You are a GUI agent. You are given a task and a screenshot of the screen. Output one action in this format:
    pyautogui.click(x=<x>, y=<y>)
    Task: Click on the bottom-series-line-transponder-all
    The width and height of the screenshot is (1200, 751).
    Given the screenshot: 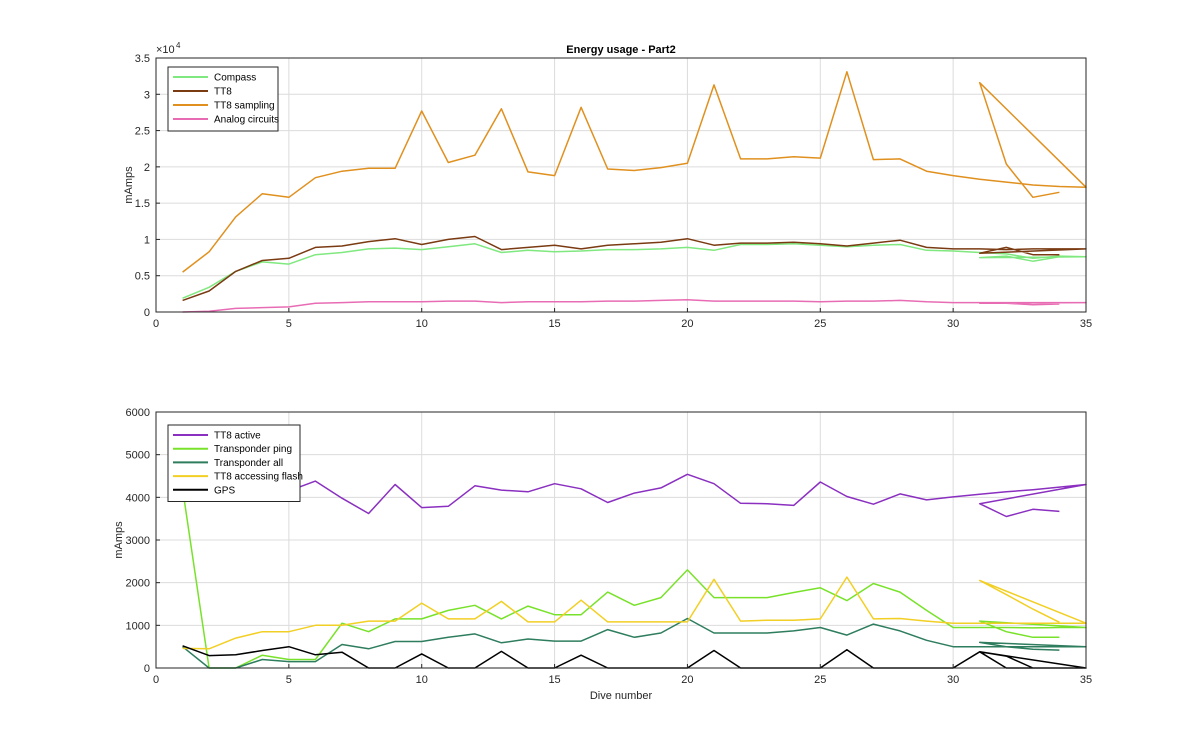 What is the action you would take?
    pyautogui.click(x=634, y=643)
    